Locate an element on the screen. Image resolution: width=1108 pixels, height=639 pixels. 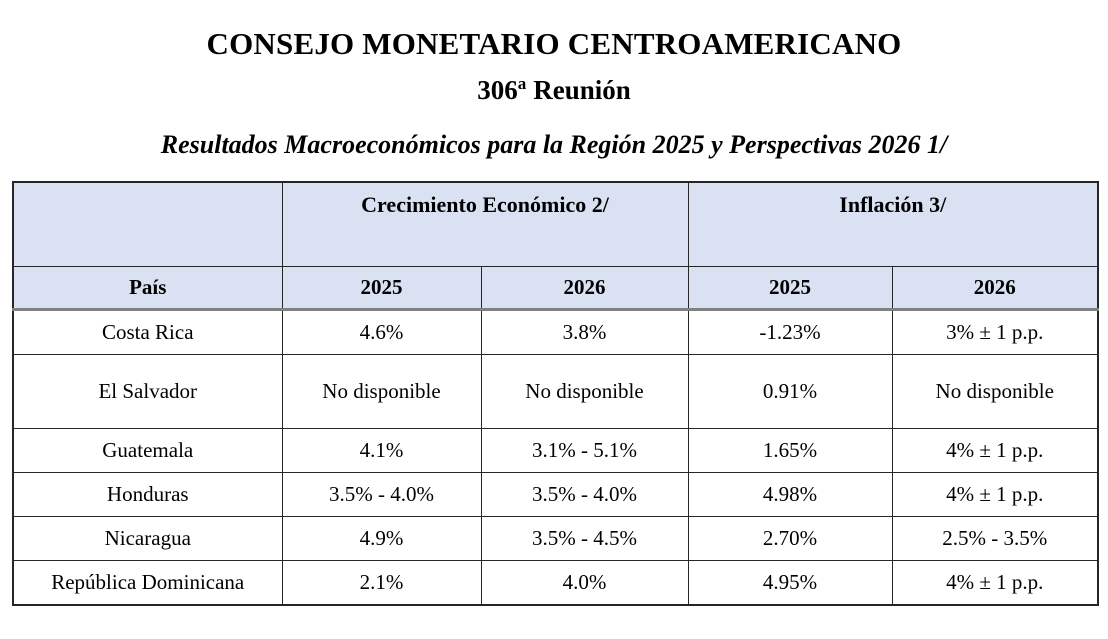
value-cell: 4.9% is located at coordinates (381, 538).